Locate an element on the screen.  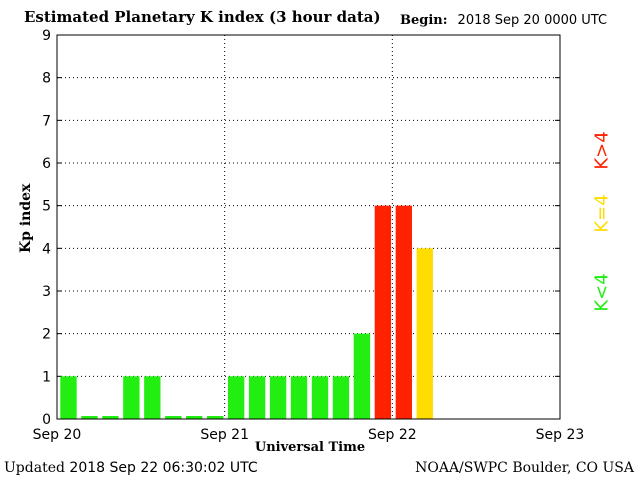
legend-high: K>4 is located at coordinates (602, 150).